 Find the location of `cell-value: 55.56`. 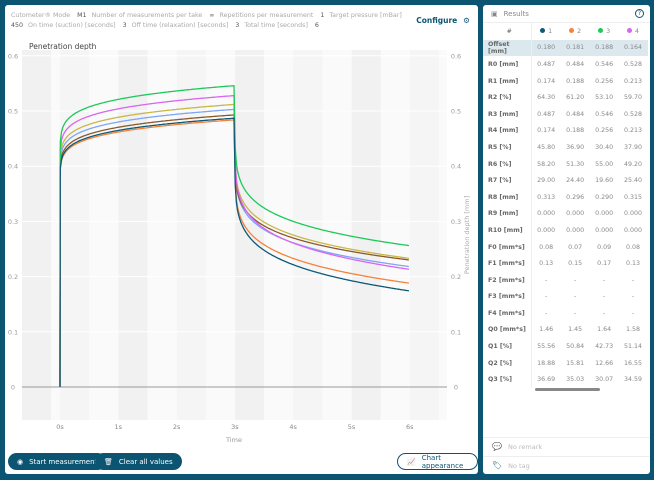

cell-value: 55.56 is located at coordinates (546, 347).